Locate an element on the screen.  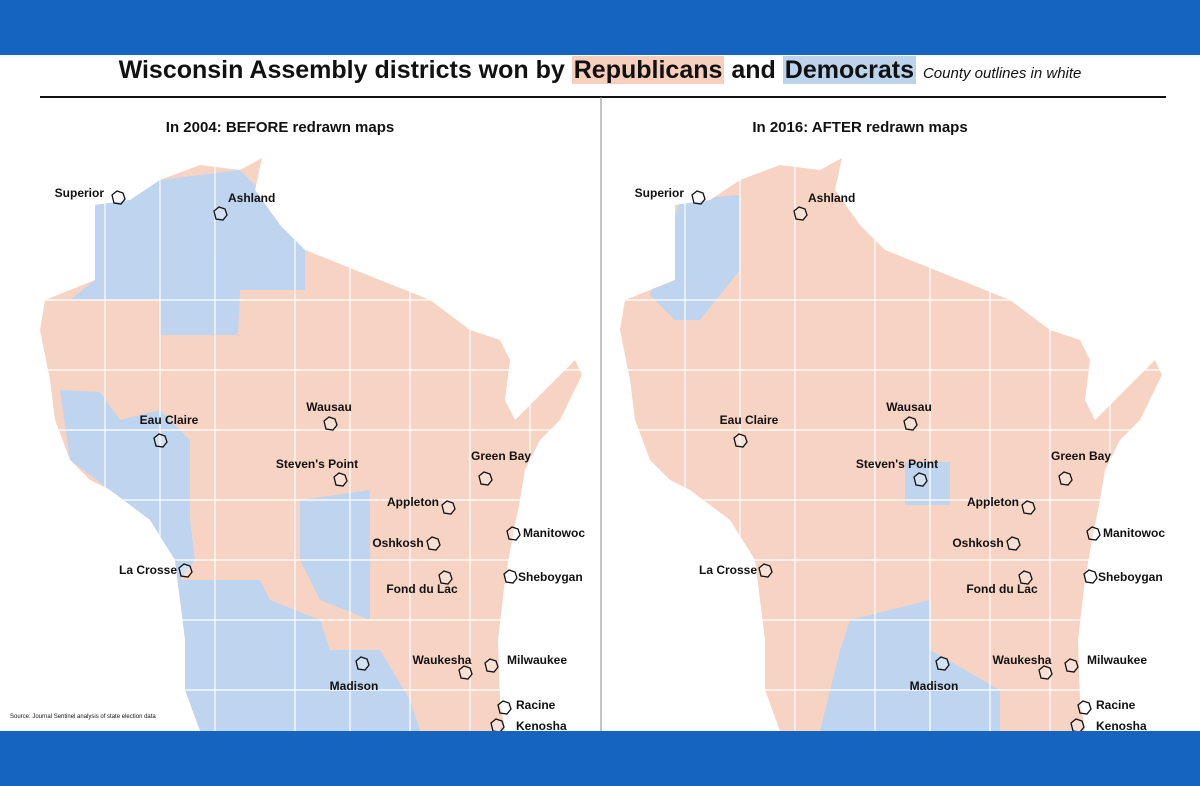
title-text: Wisconsin Assembly districts won by is located at coordinates (341, 70).